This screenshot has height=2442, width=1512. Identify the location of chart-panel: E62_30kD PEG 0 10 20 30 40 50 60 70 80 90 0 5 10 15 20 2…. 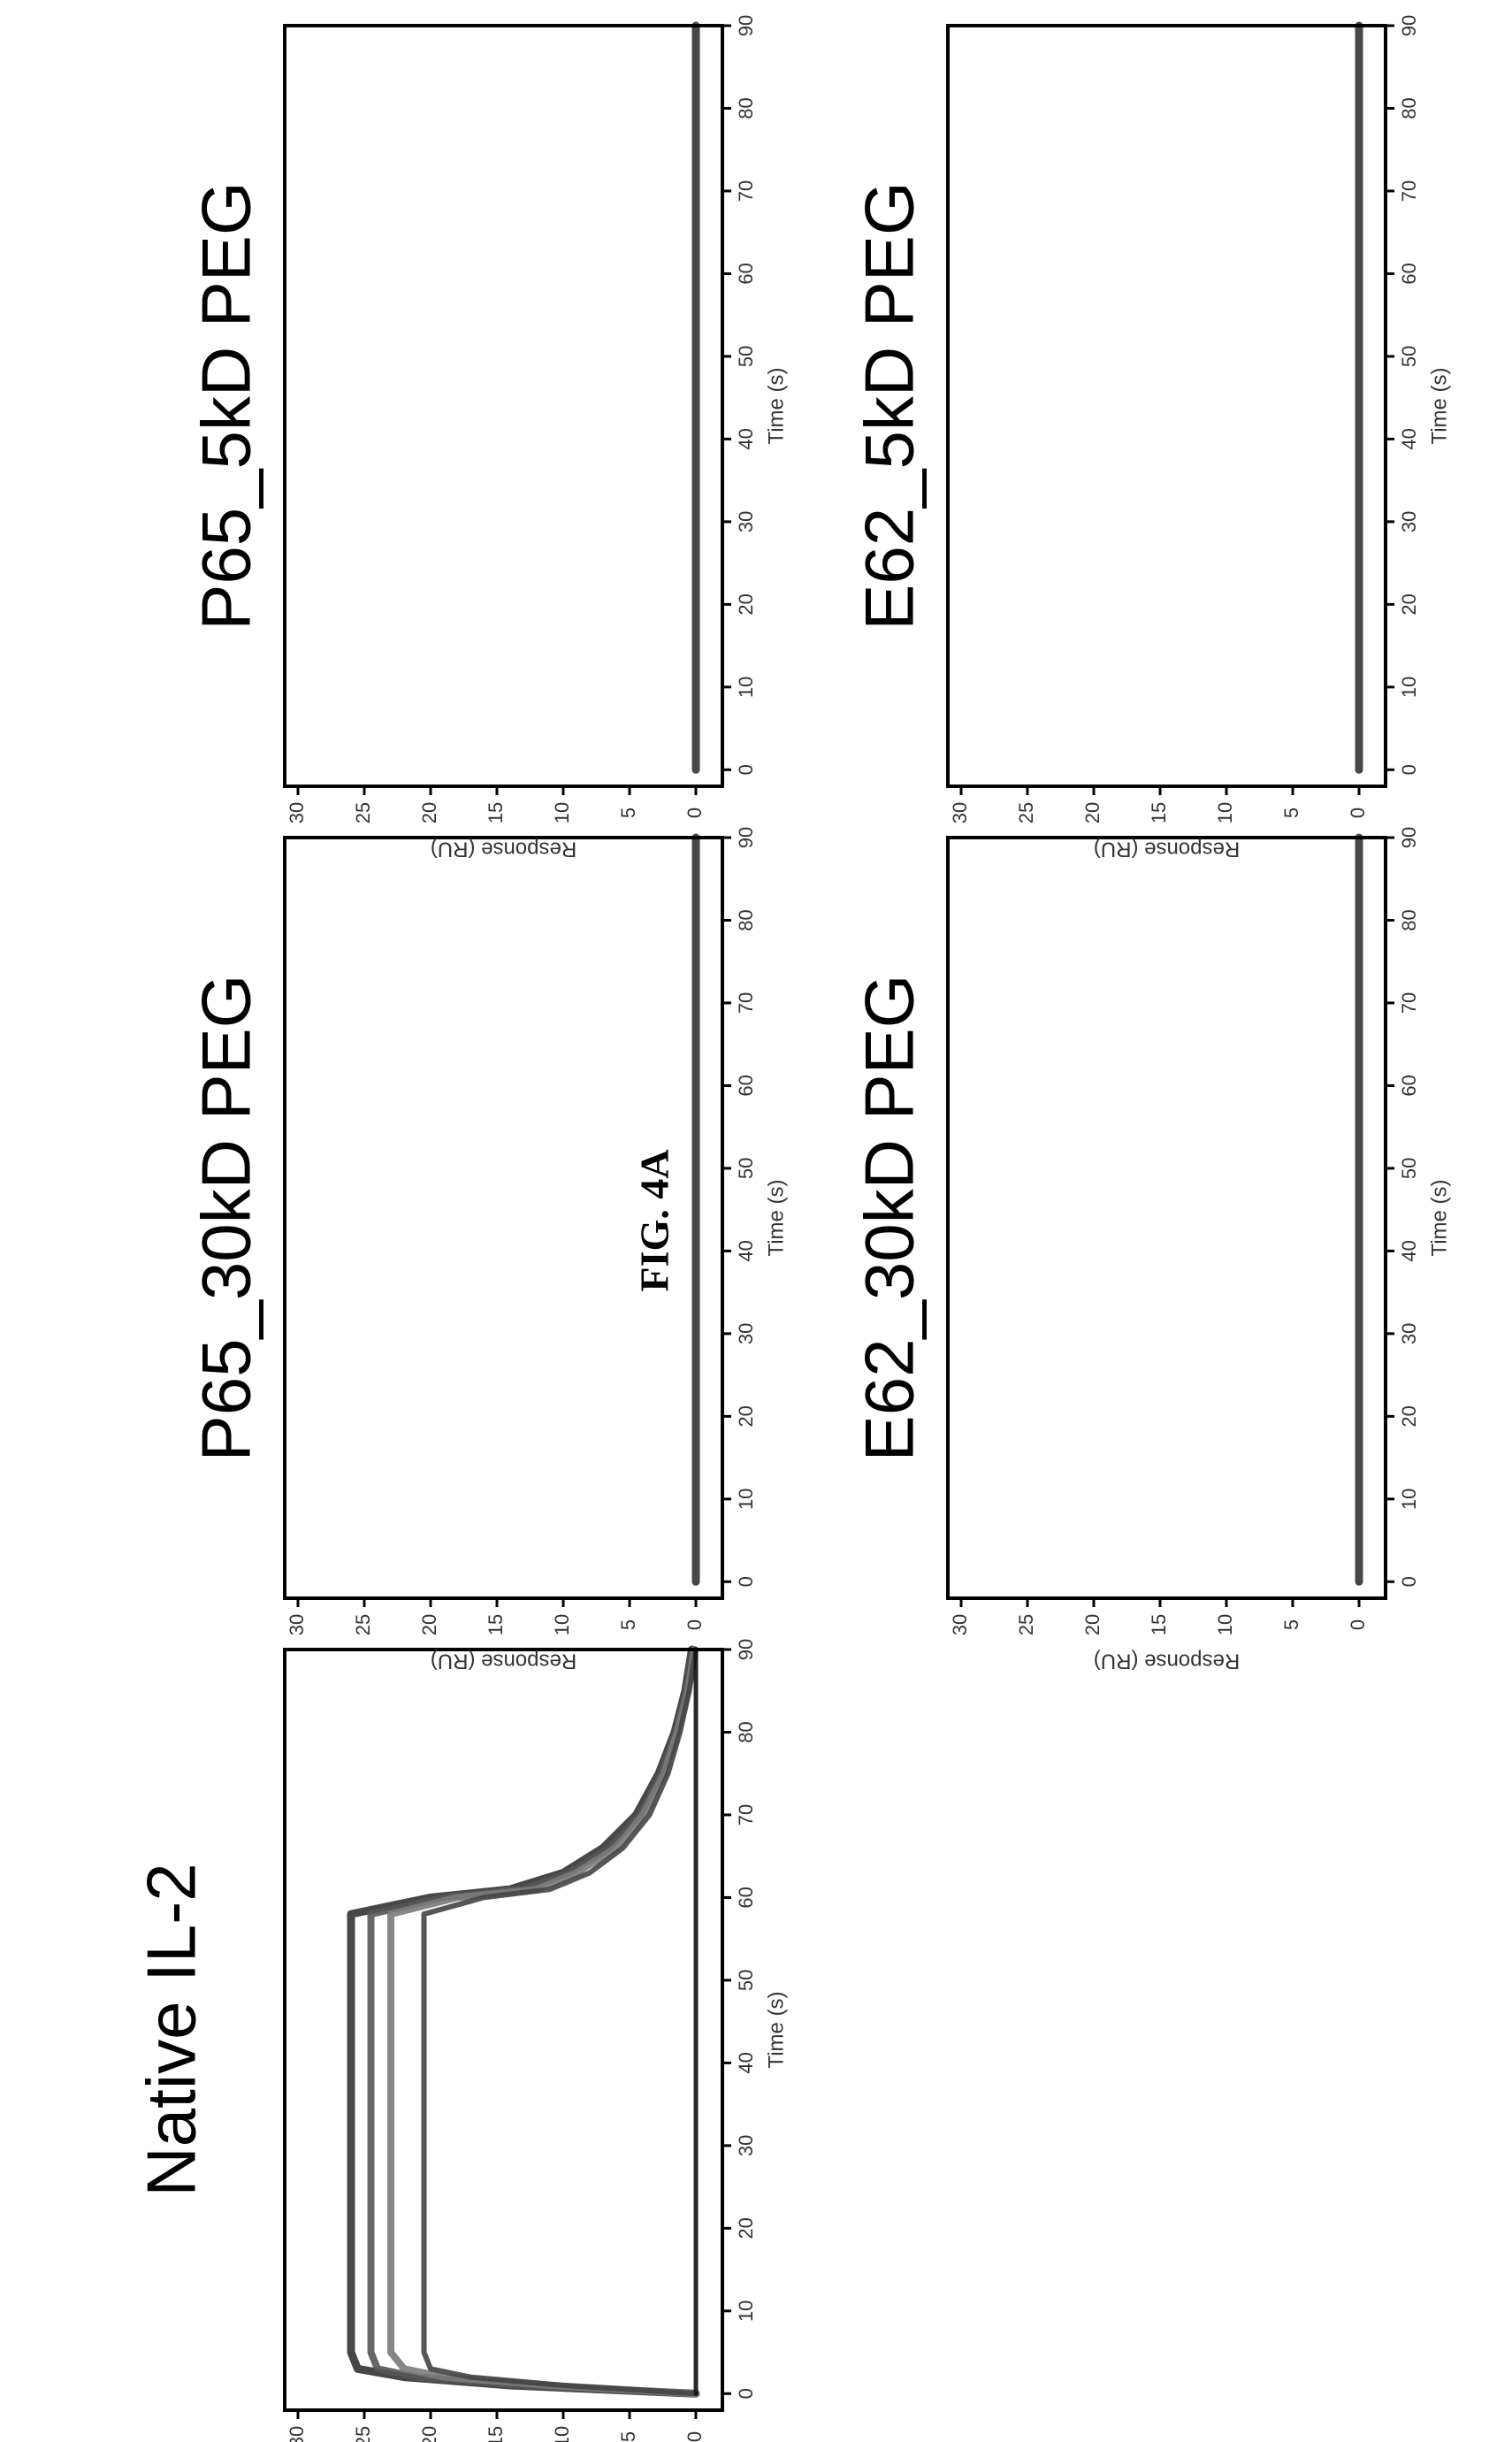
(1151, 1250).